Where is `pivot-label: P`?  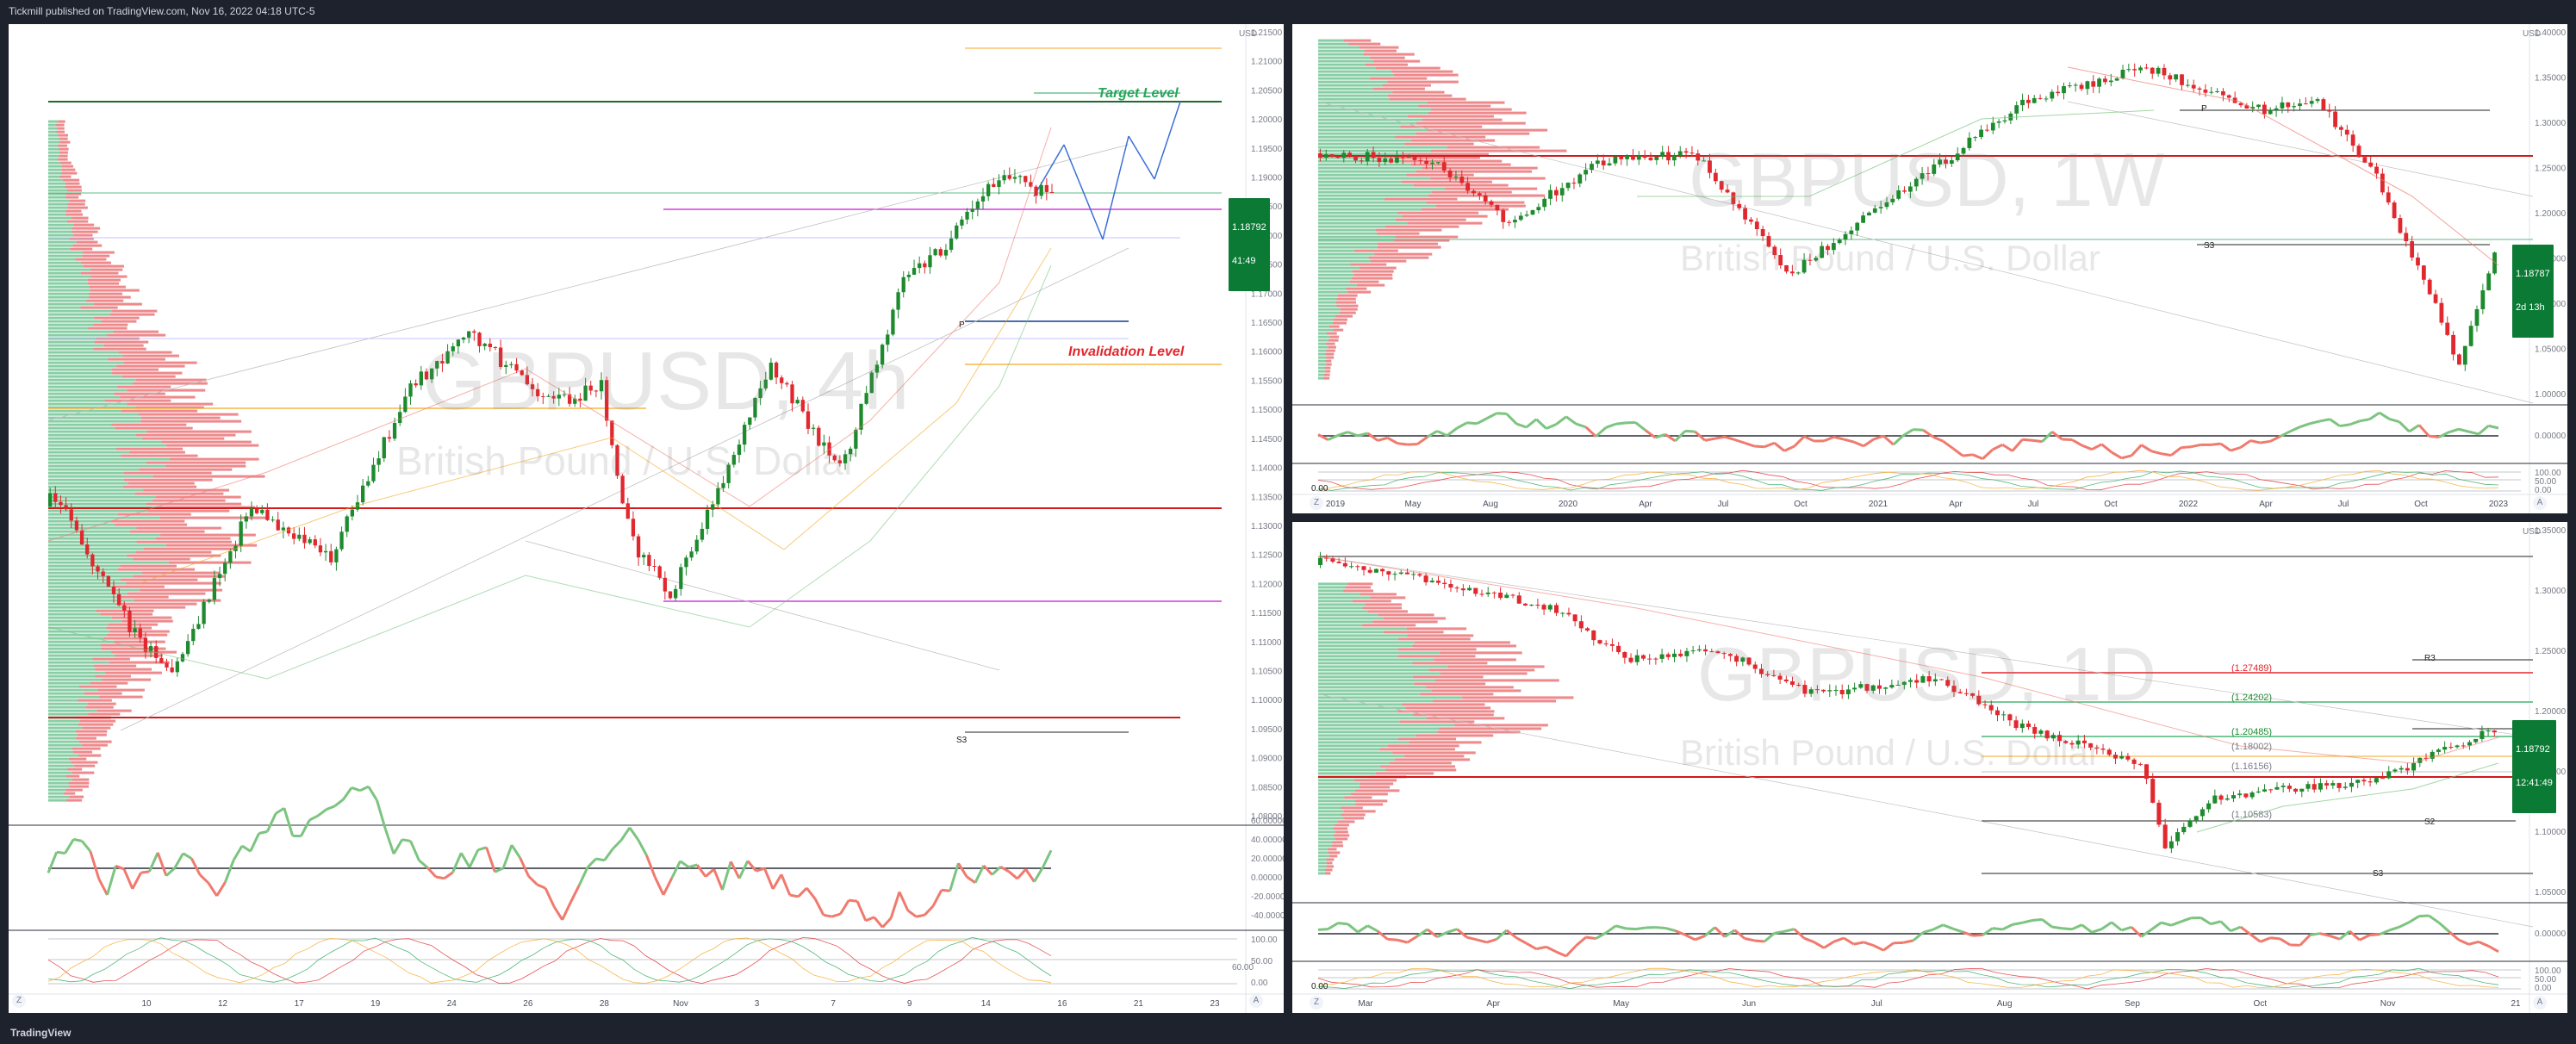 pivot-label: P is located at coordinates (962, 325).